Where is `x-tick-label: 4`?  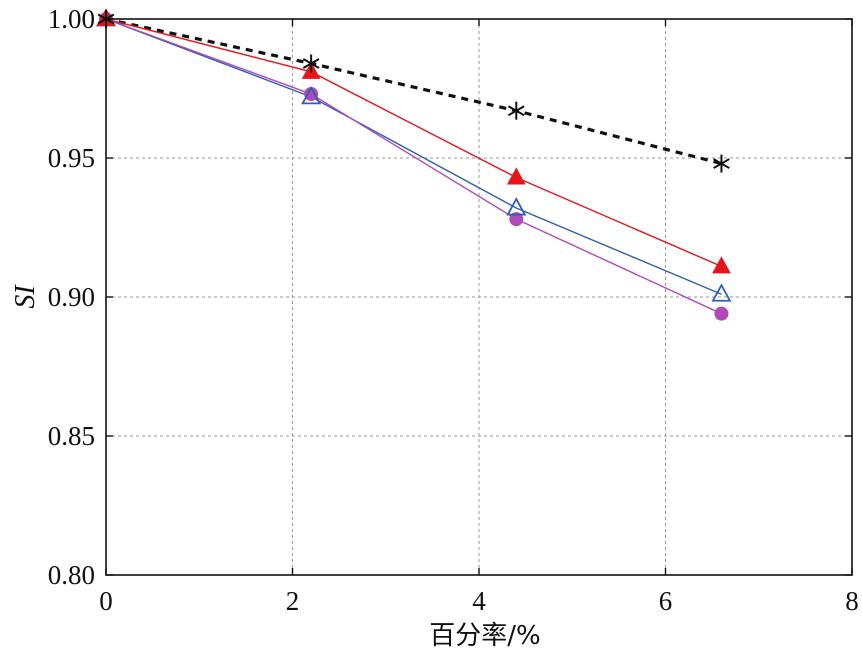
x-tick-label: 4 is located at coordinates (479, 601).